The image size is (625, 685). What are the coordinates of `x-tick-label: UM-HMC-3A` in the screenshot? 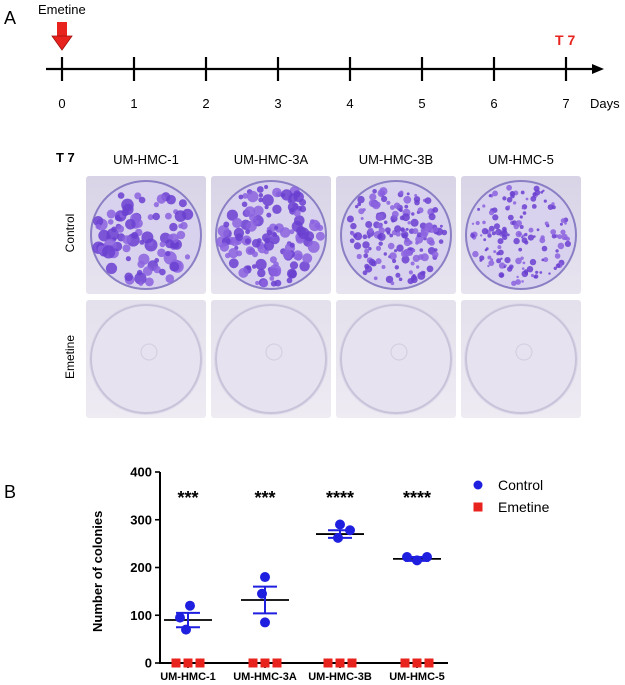 It's located at (265, 677).